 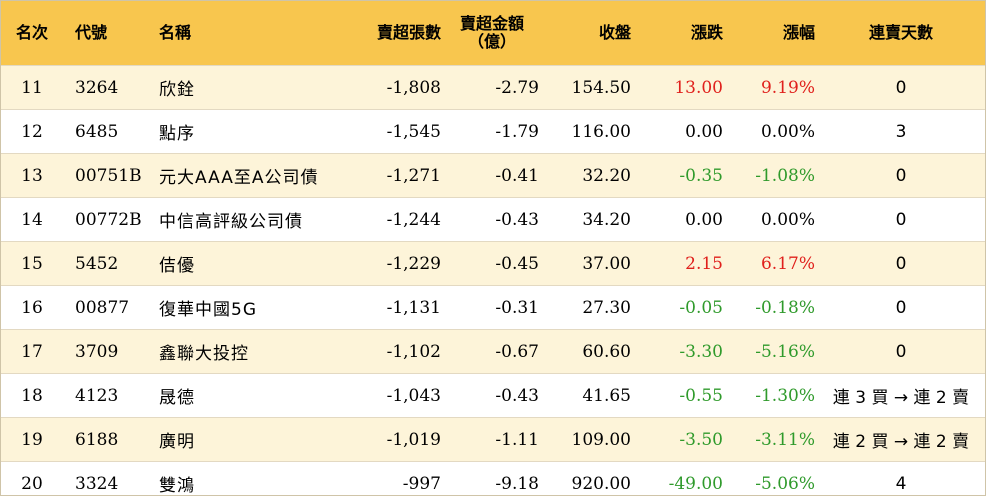 I want to click on cell-pct-change: -0.18%, so click(x=769, y=307).